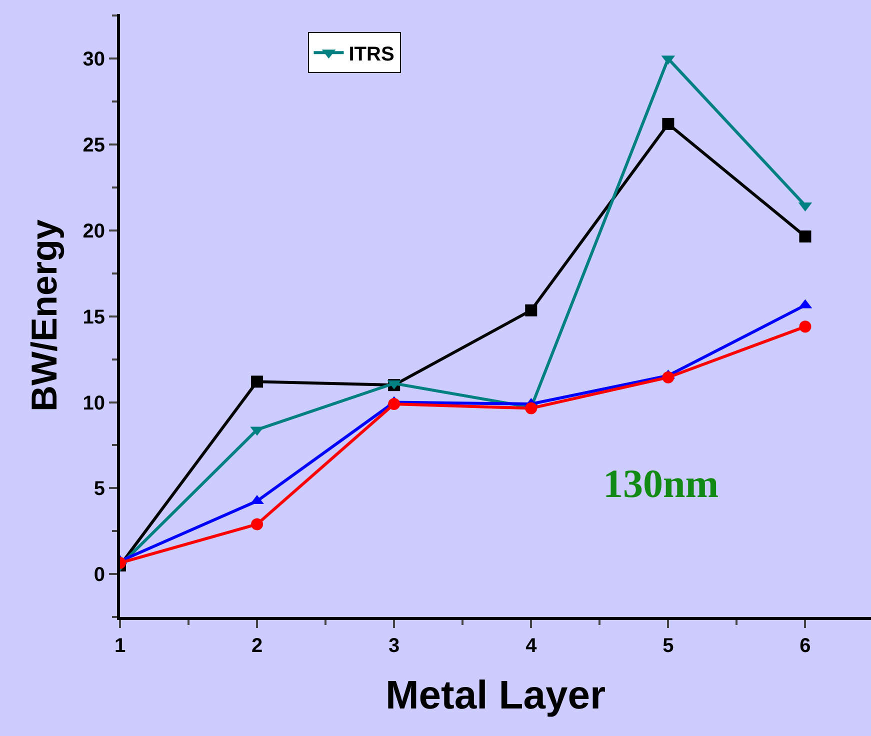 This screenshot has width=871, height=736. Describe the element at coordinates (93, 59) in the screenshot. I see `y-tick-label: 30` at that location.